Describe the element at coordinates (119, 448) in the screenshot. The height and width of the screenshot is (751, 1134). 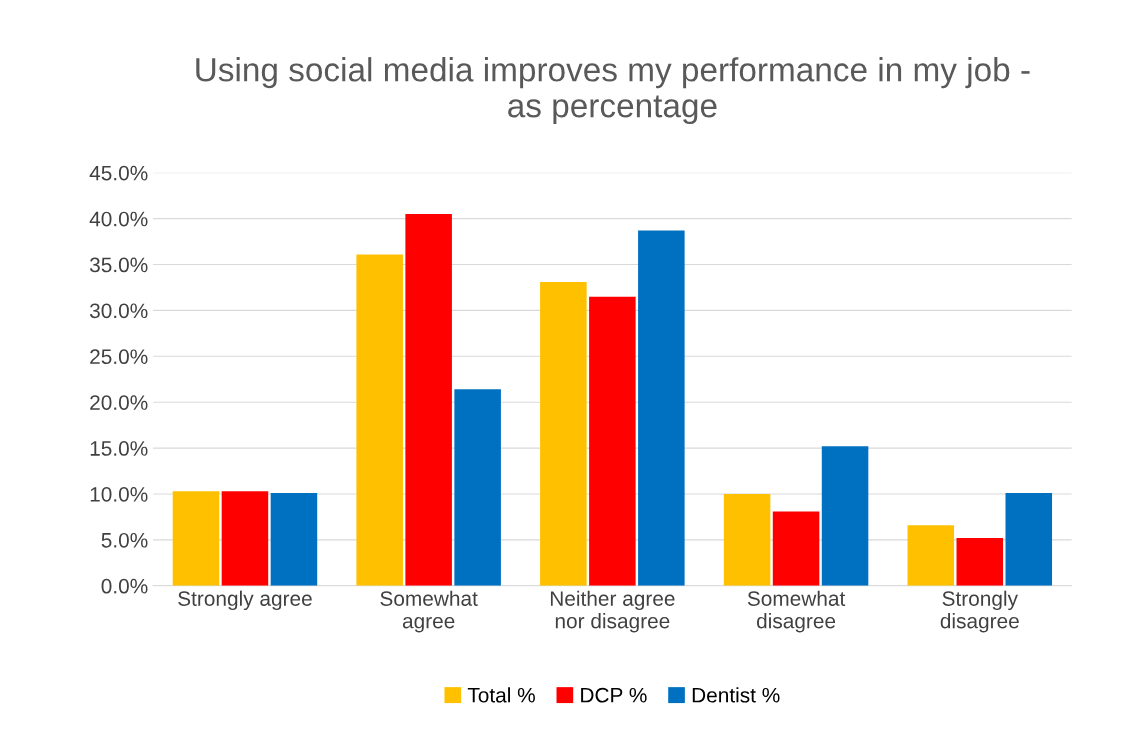
I see `y-tick-label: 15.0%` at that location.